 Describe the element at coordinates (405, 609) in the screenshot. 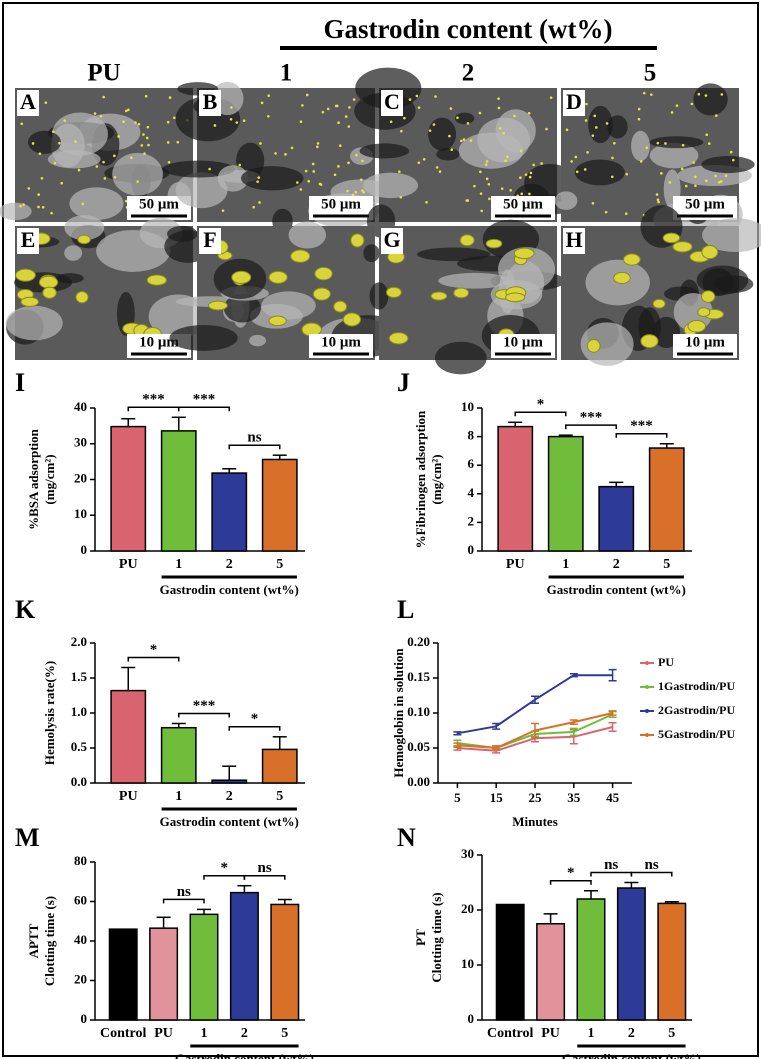

I see `chart-label: L` at that location.